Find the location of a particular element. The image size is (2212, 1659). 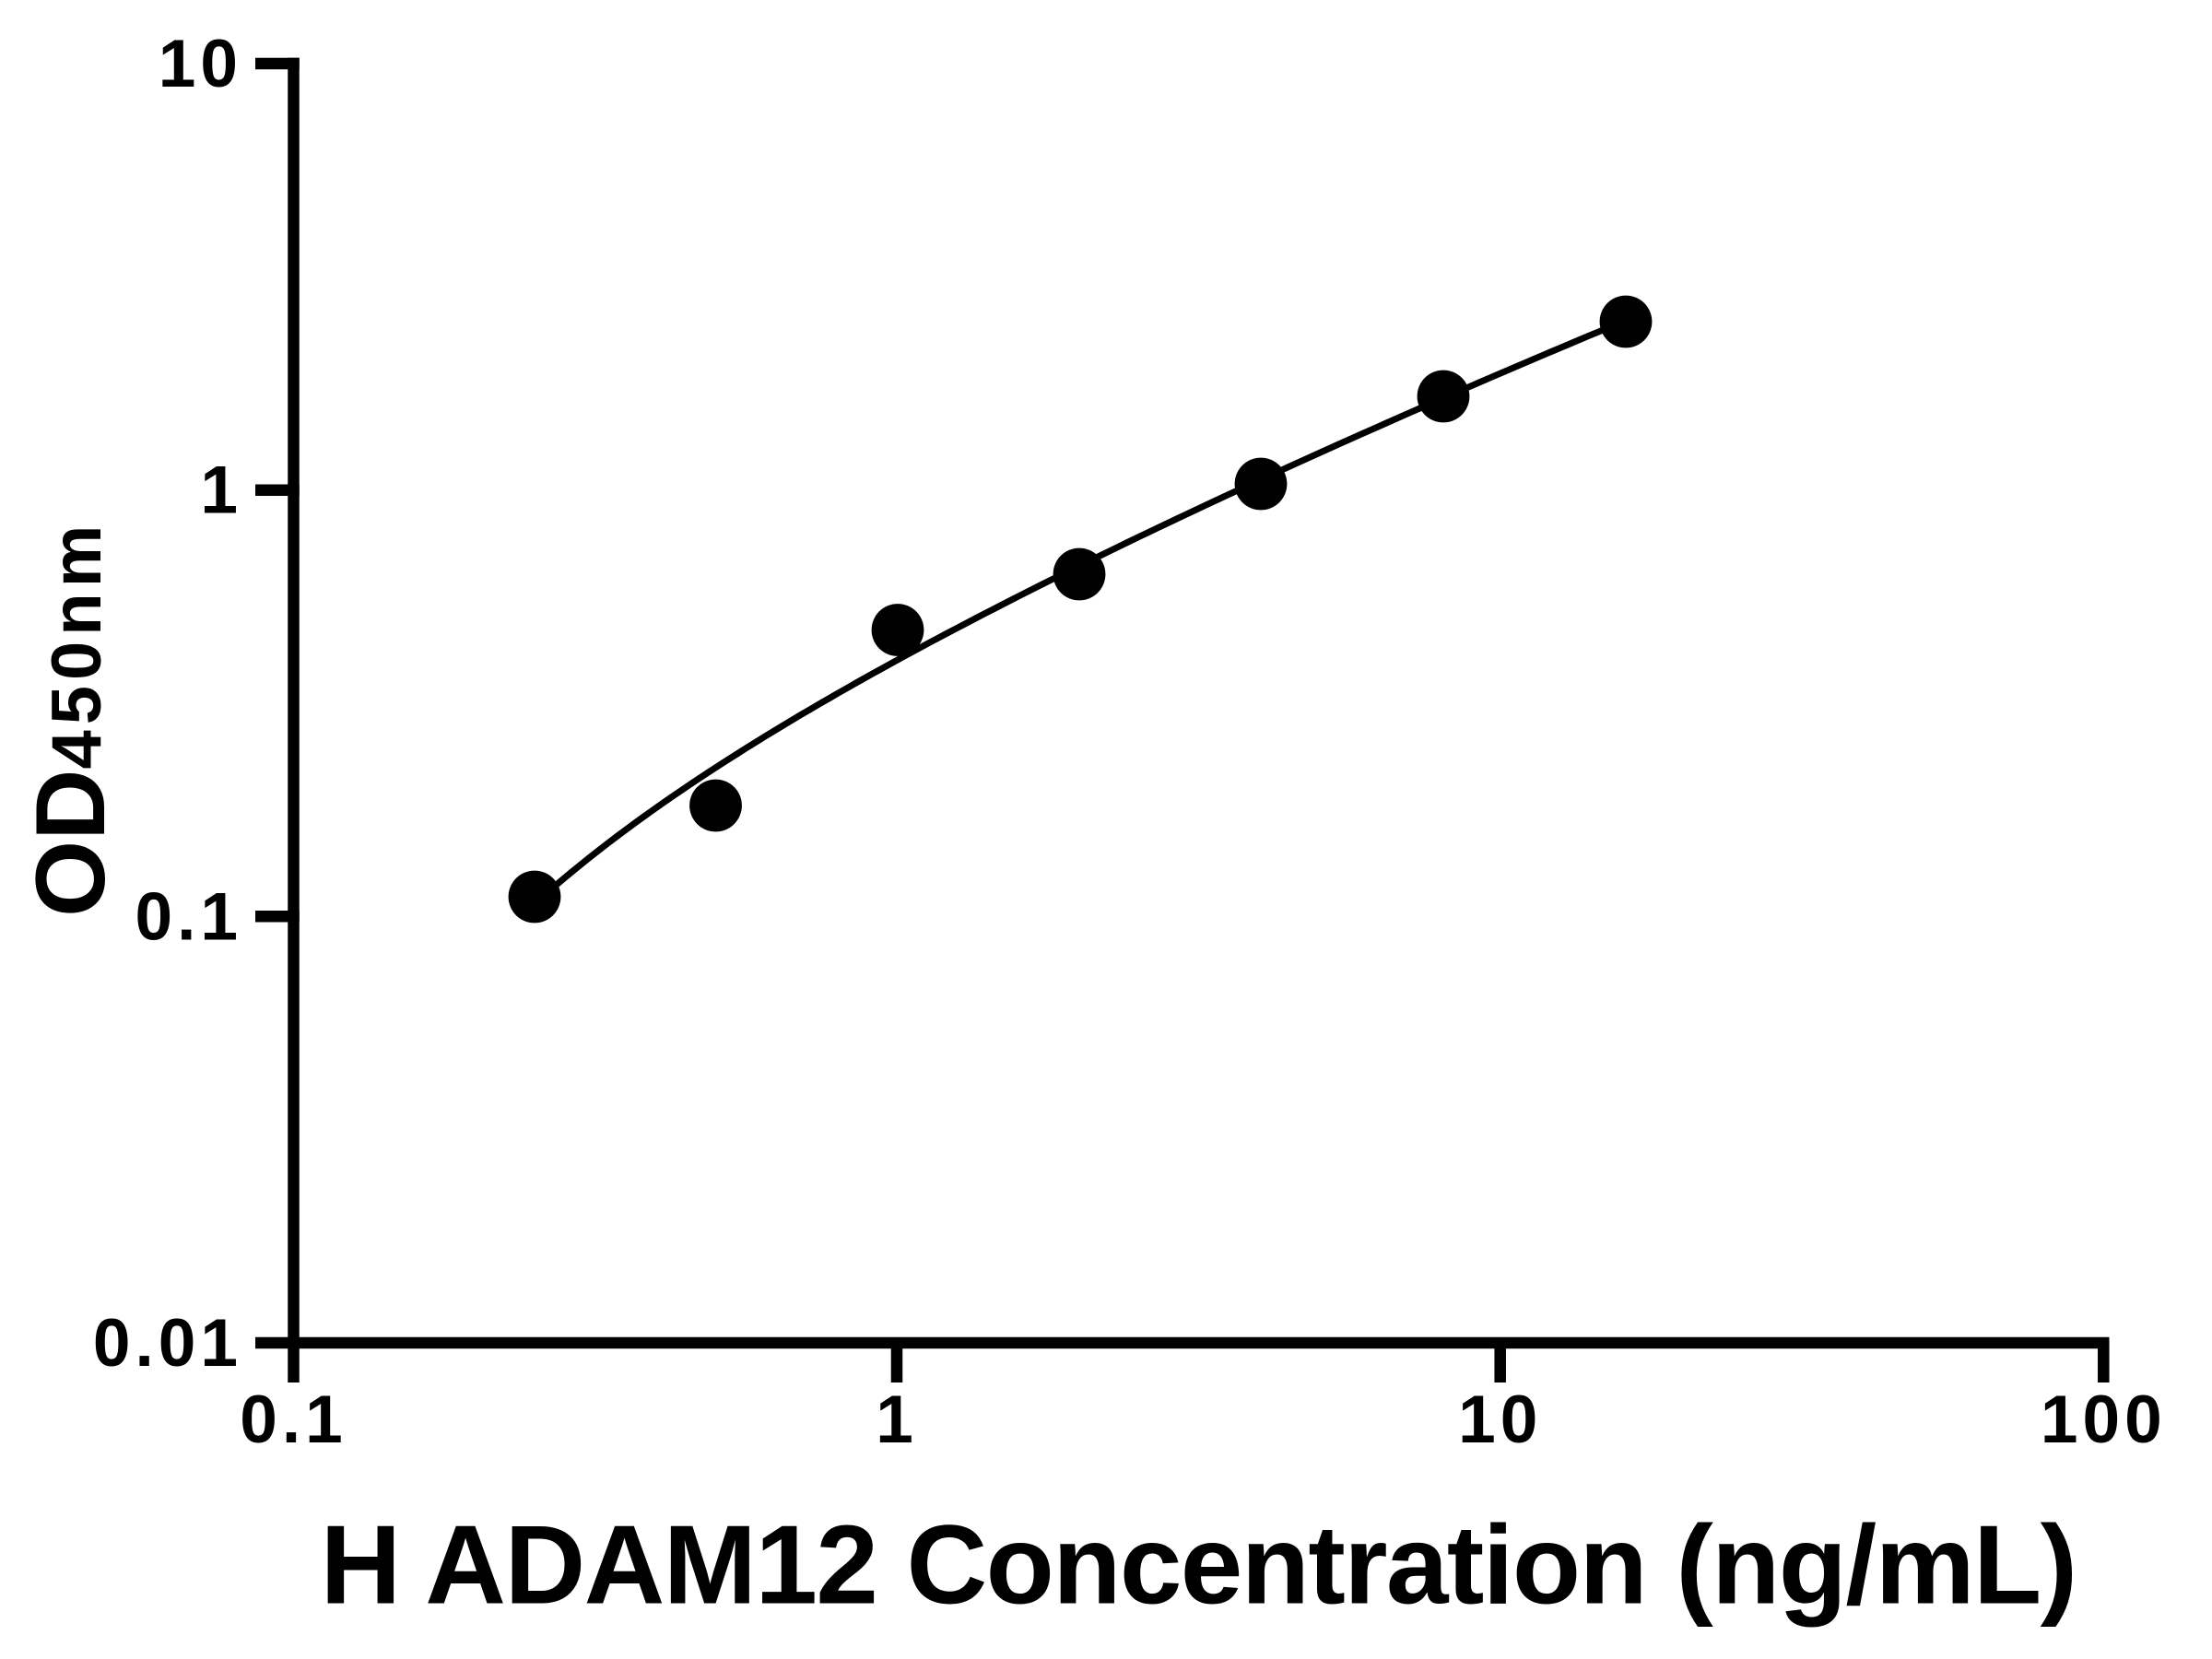

svg-text: 0.01 is located at coordinates (167, 1343).